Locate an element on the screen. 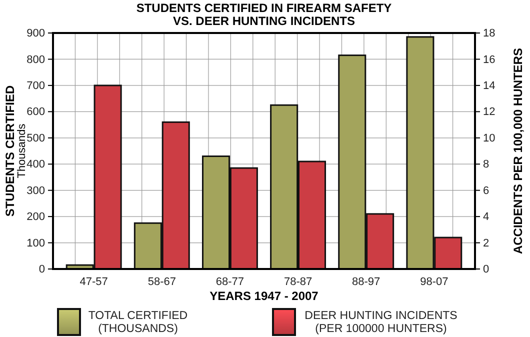  y2-tick-label: 14 is located at coordinates (489, 86).